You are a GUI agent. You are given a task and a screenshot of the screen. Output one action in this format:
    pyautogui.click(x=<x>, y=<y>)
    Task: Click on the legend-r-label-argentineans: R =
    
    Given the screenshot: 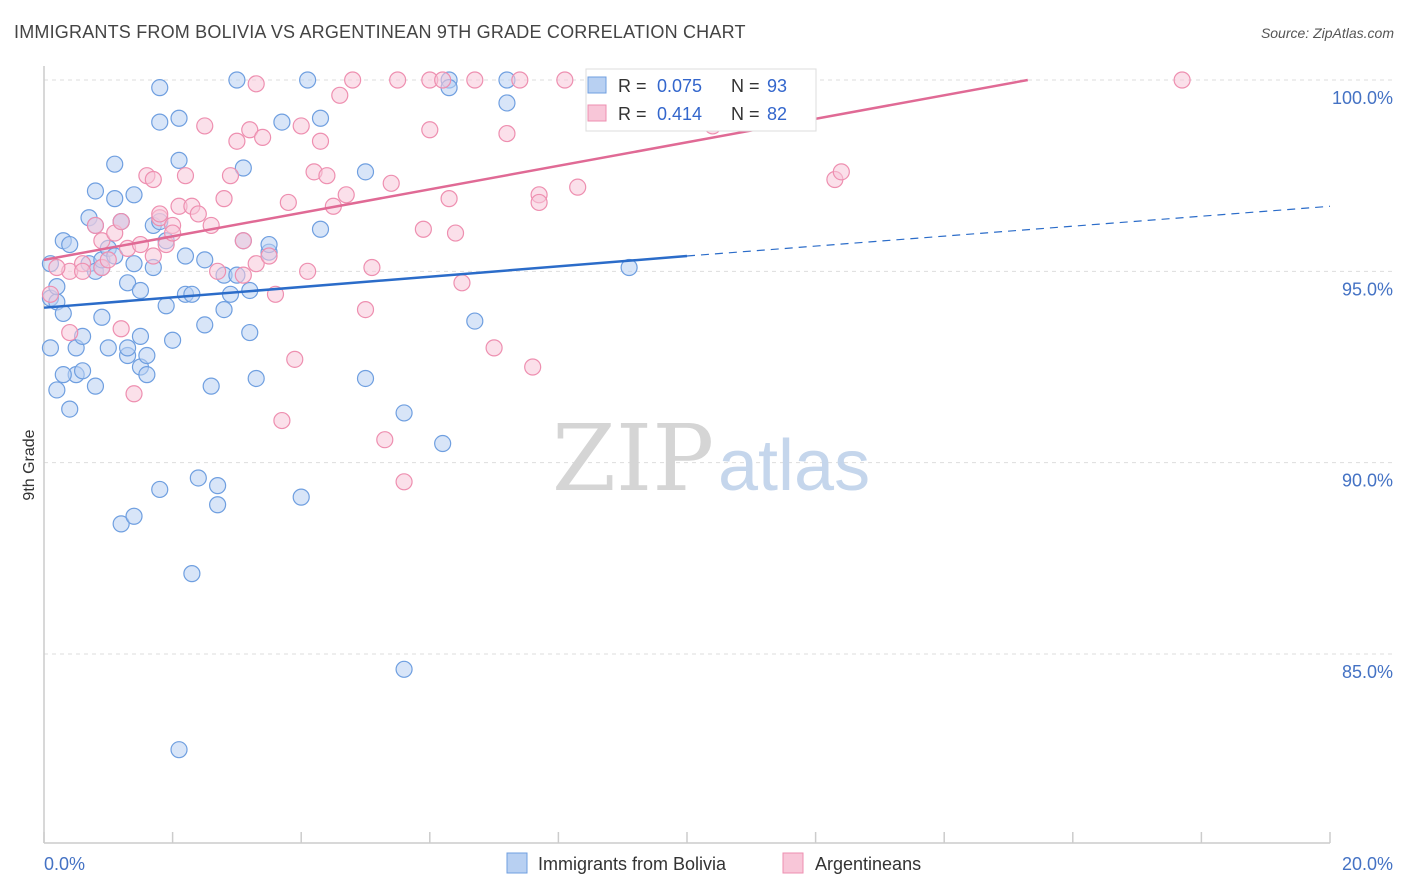 What is the action you would take?
    pyautogui.click(x=632, y=114)
    